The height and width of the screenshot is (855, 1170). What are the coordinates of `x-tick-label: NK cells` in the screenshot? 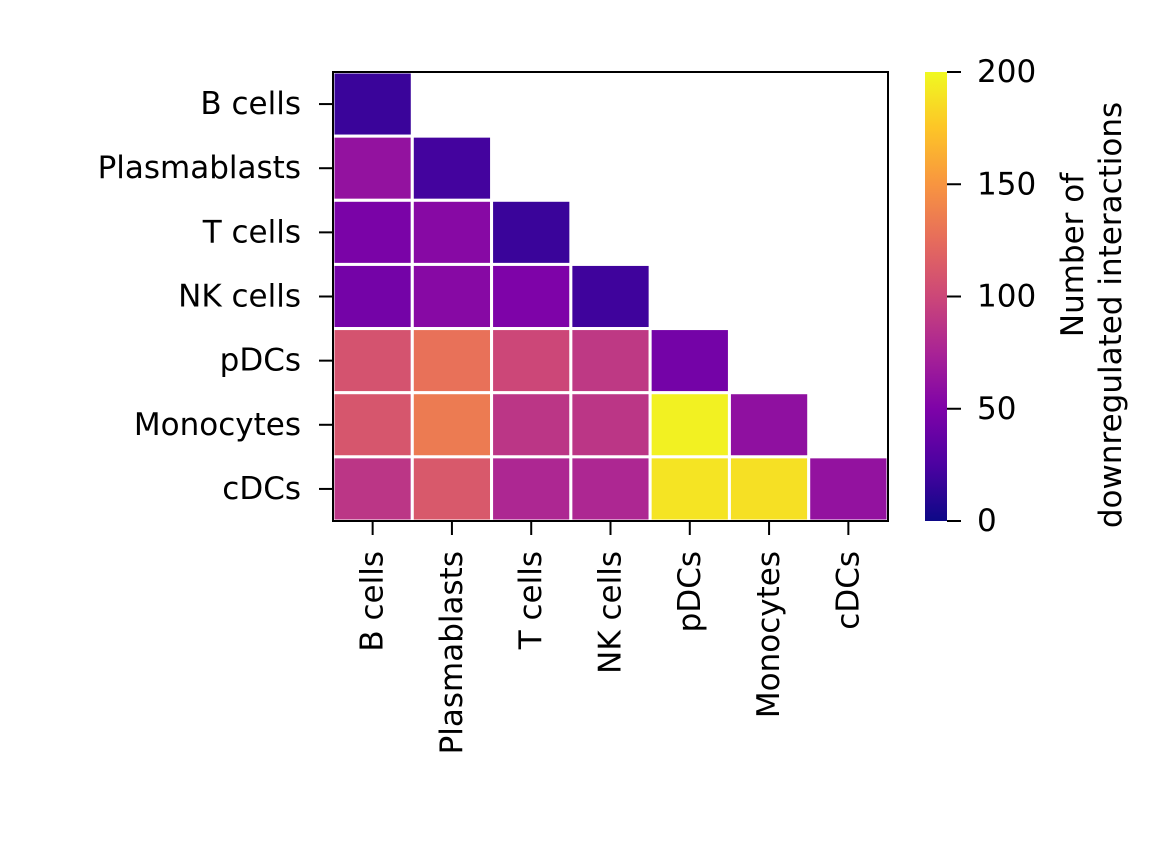 It's located at (611, 612).